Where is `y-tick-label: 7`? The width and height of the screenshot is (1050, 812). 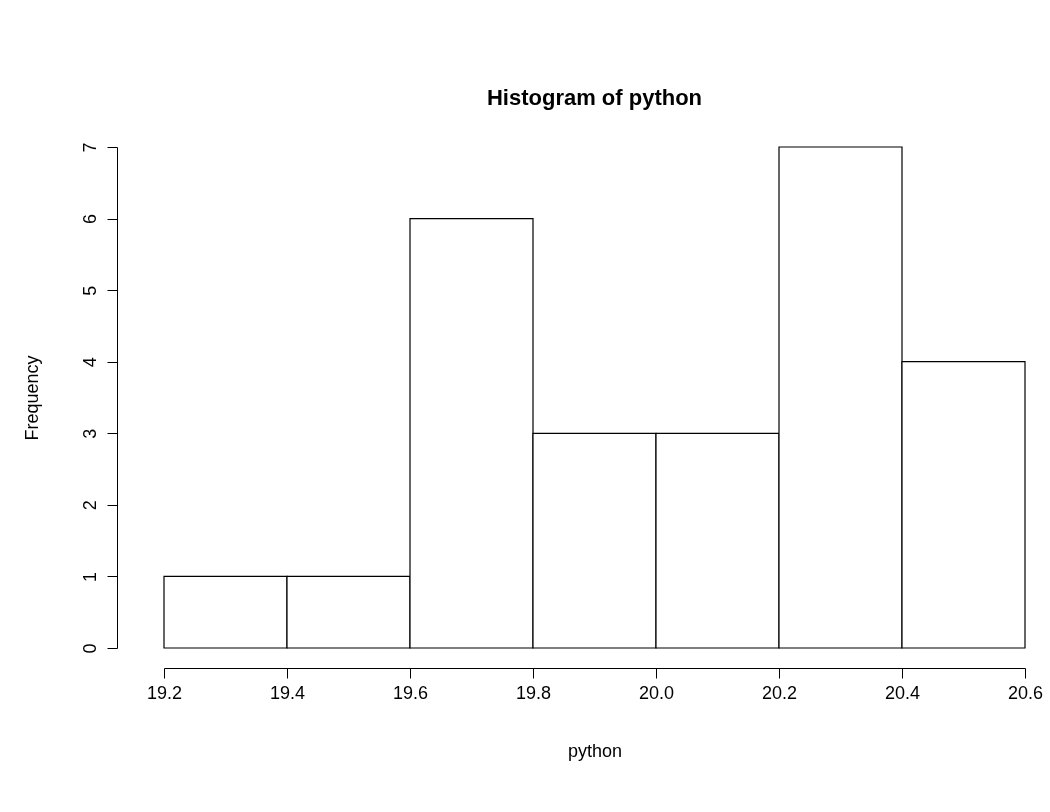 y-tick-label: 7 is located at coordinates (89, 147).